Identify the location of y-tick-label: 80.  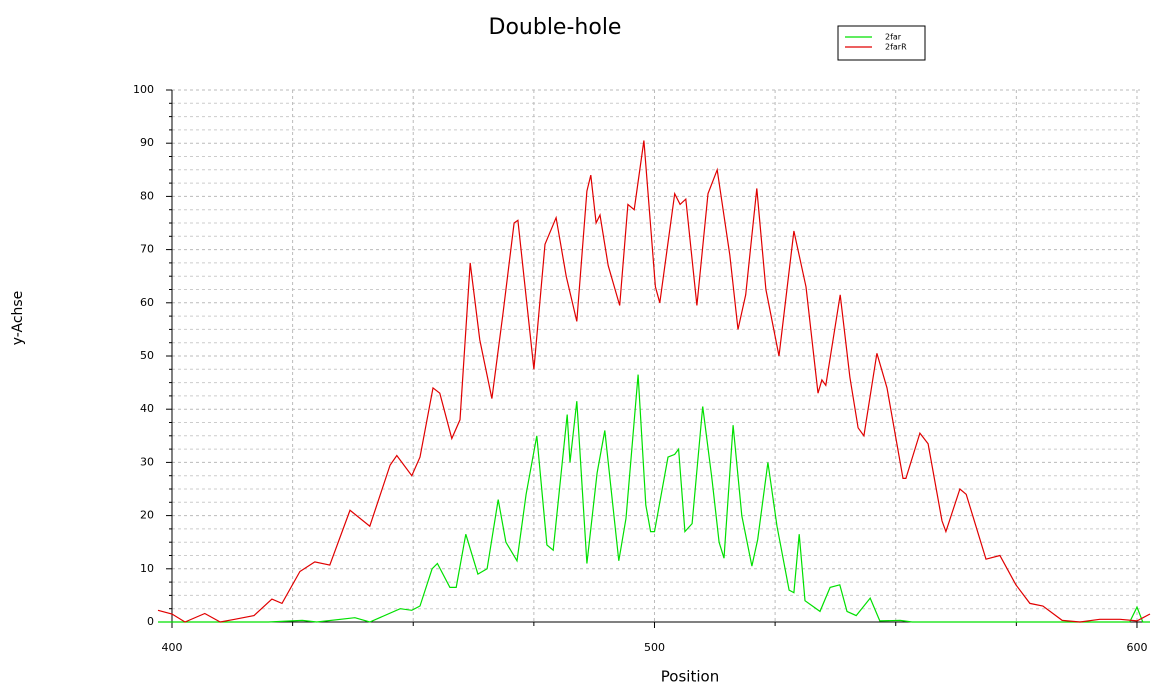
(147, 195).